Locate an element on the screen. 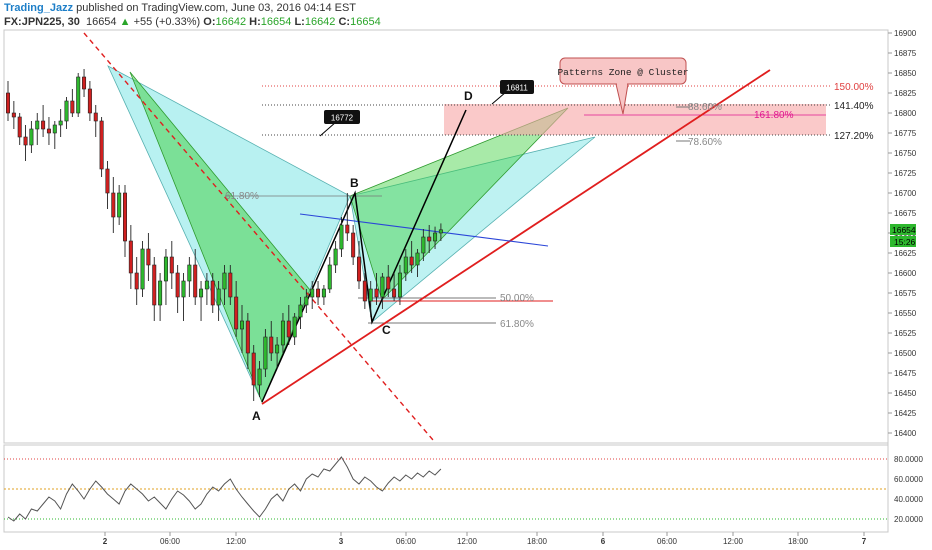 The width and height of the screenshot is (932, 550). price-tick-label: 16750 is located at coordinates (905, 153).